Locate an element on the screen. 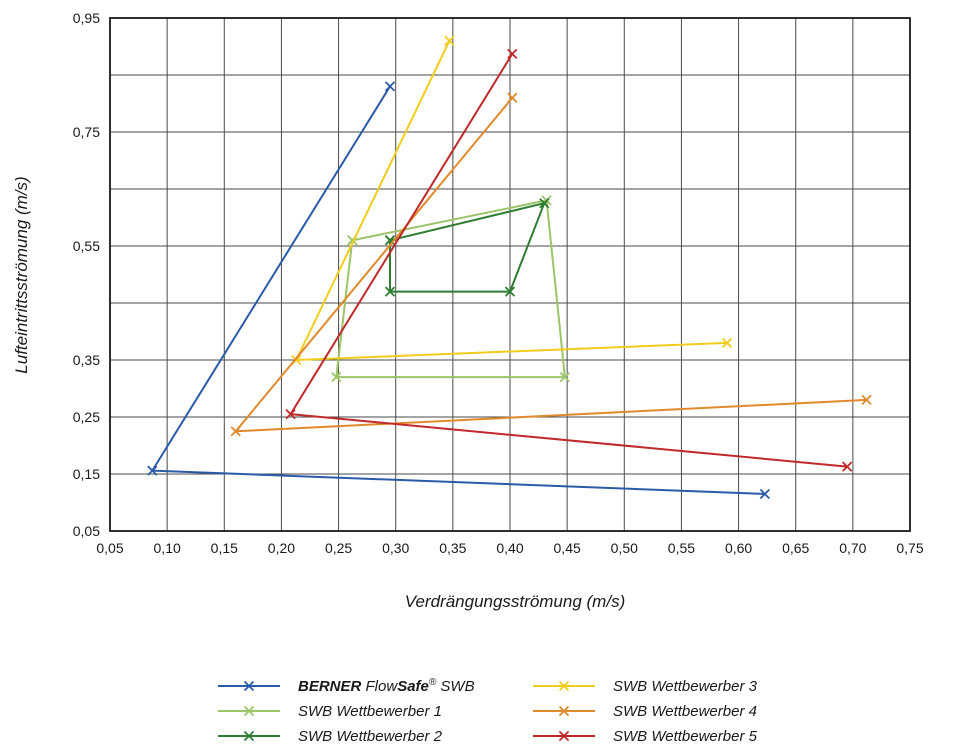 Image resolution: width=954 pixels, height=749 pixels. x-tick-label: 0,40 is located at coordinates (509, 548).